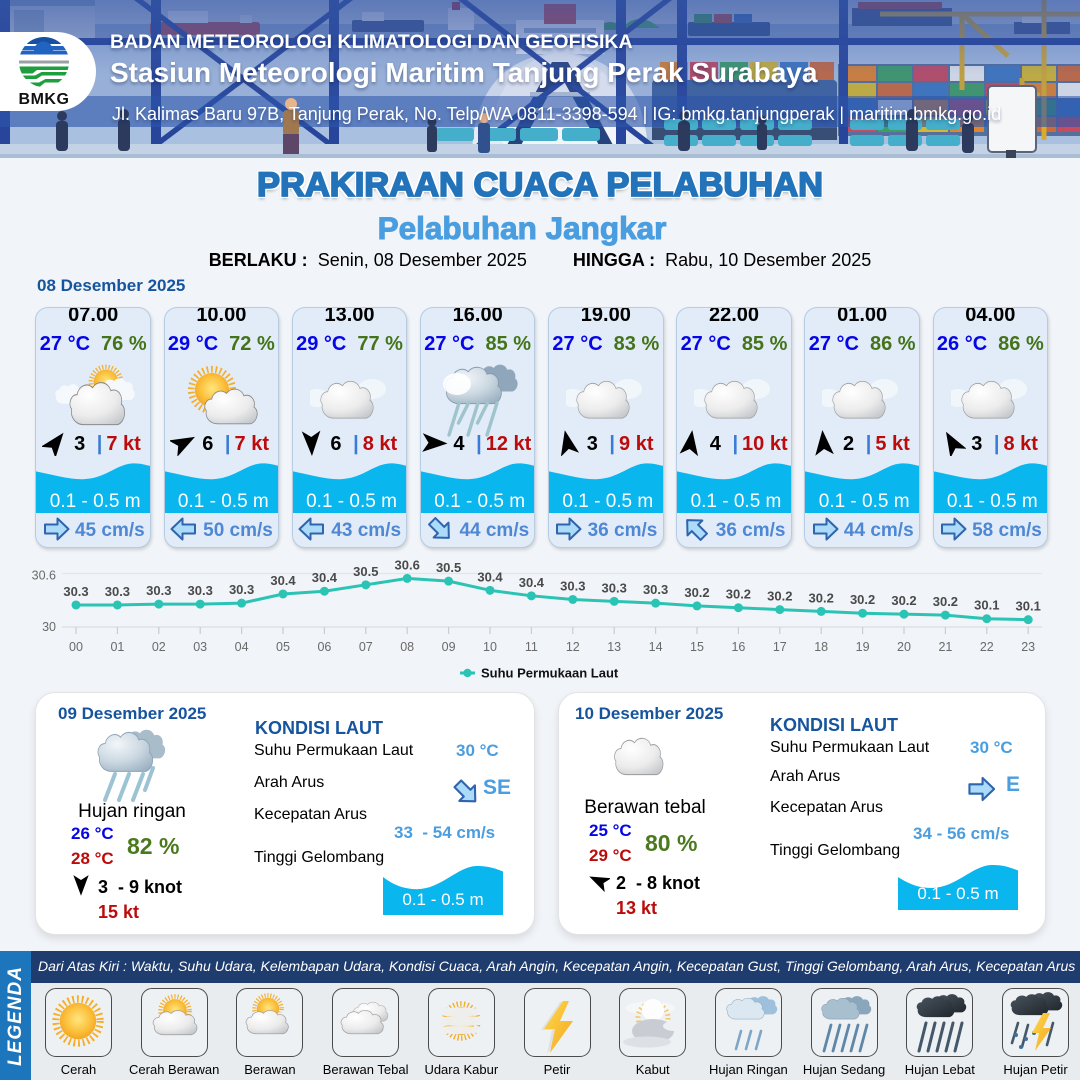  What do you see at coordinates (945, 647) in the screenshot?
I see `svg-text: 21` at bounding box center [945, 647].